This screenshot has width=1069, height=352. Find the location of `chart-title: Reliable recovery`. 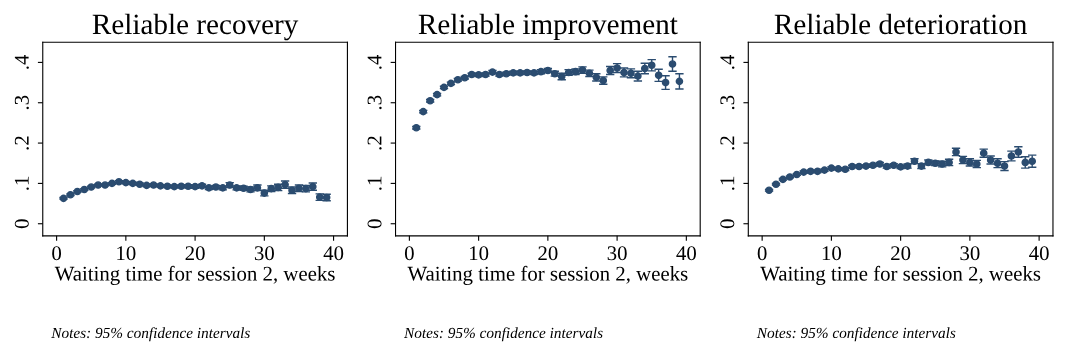

chart-title: Reliable recovery is located at coordinates (195, 27).